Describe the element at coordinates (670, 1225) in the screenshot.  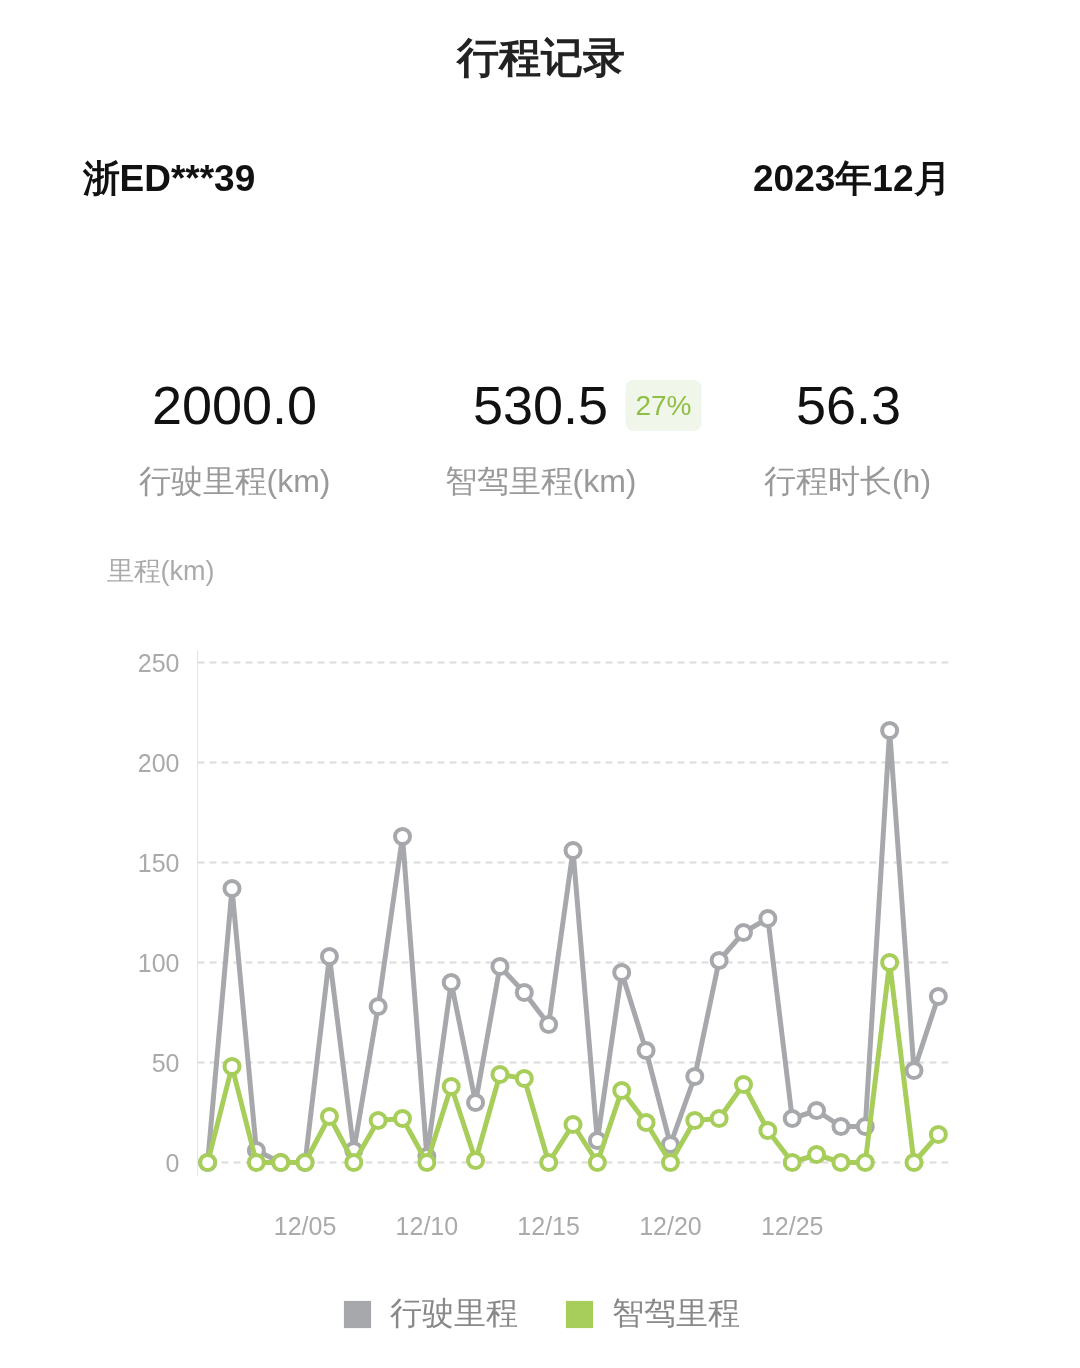
I see `x-tick-label: 12/20` at that location.